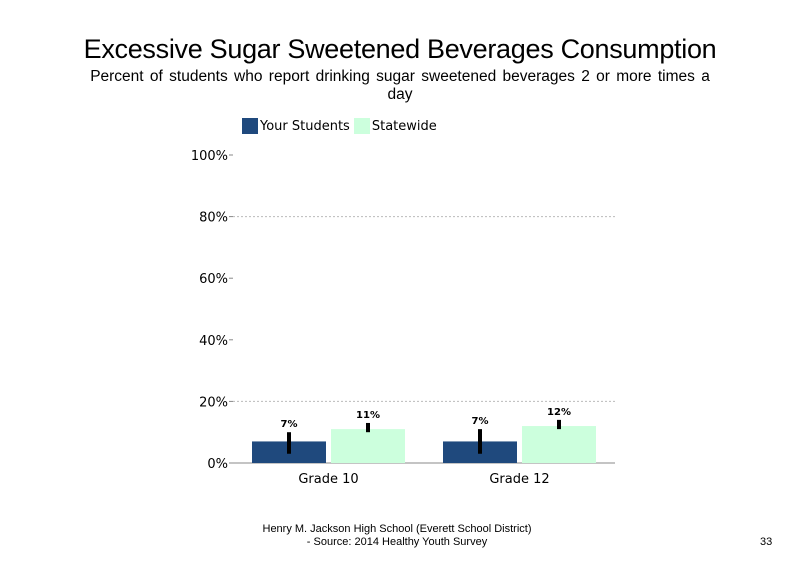 Image resolution: width=800 pixels, height=568 pixels. What do you see at coordinates (250, 126) in the screenshot?
I see `legend-swatch-your-students` at bounding box center [250, 126].